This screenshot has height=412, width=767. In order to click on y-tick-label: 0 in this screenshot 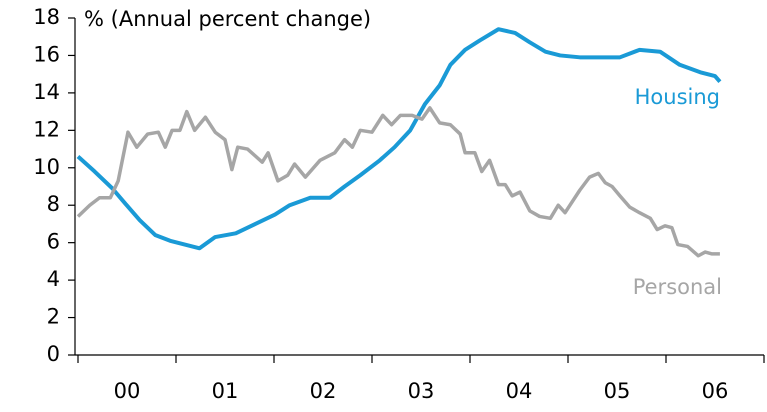, I will do `click(53, 354)`.